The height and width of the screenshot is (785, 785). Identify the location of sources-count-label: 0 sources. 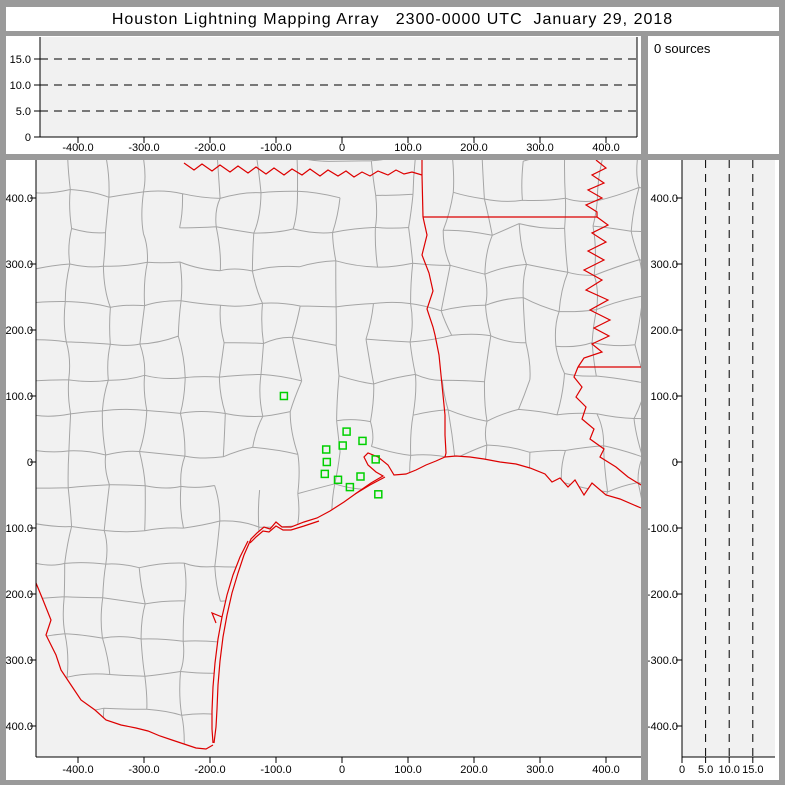
(682, 48).